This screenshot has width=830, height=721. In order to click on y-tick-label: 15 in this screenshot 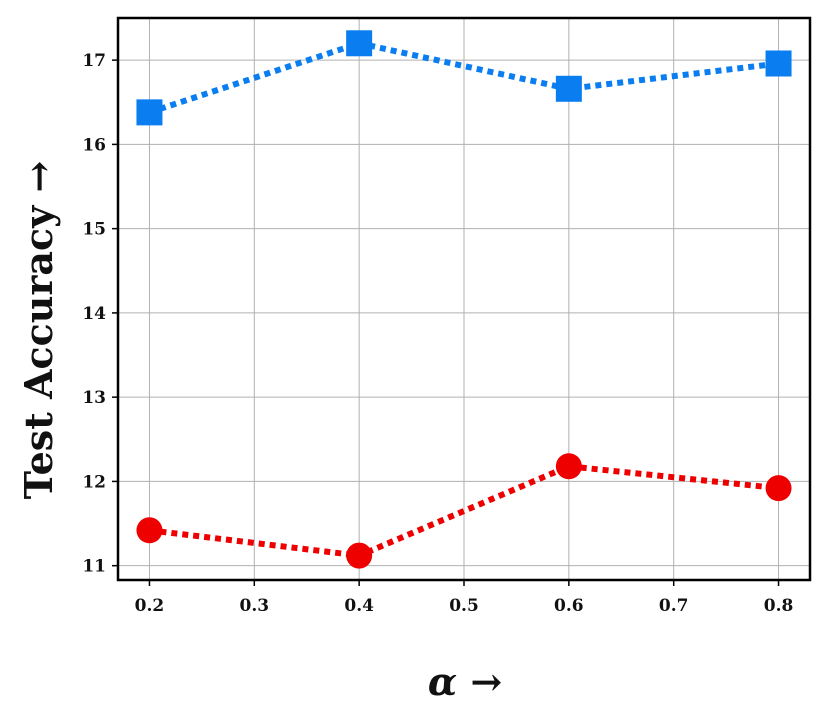, I will do `click(94, 230)`.